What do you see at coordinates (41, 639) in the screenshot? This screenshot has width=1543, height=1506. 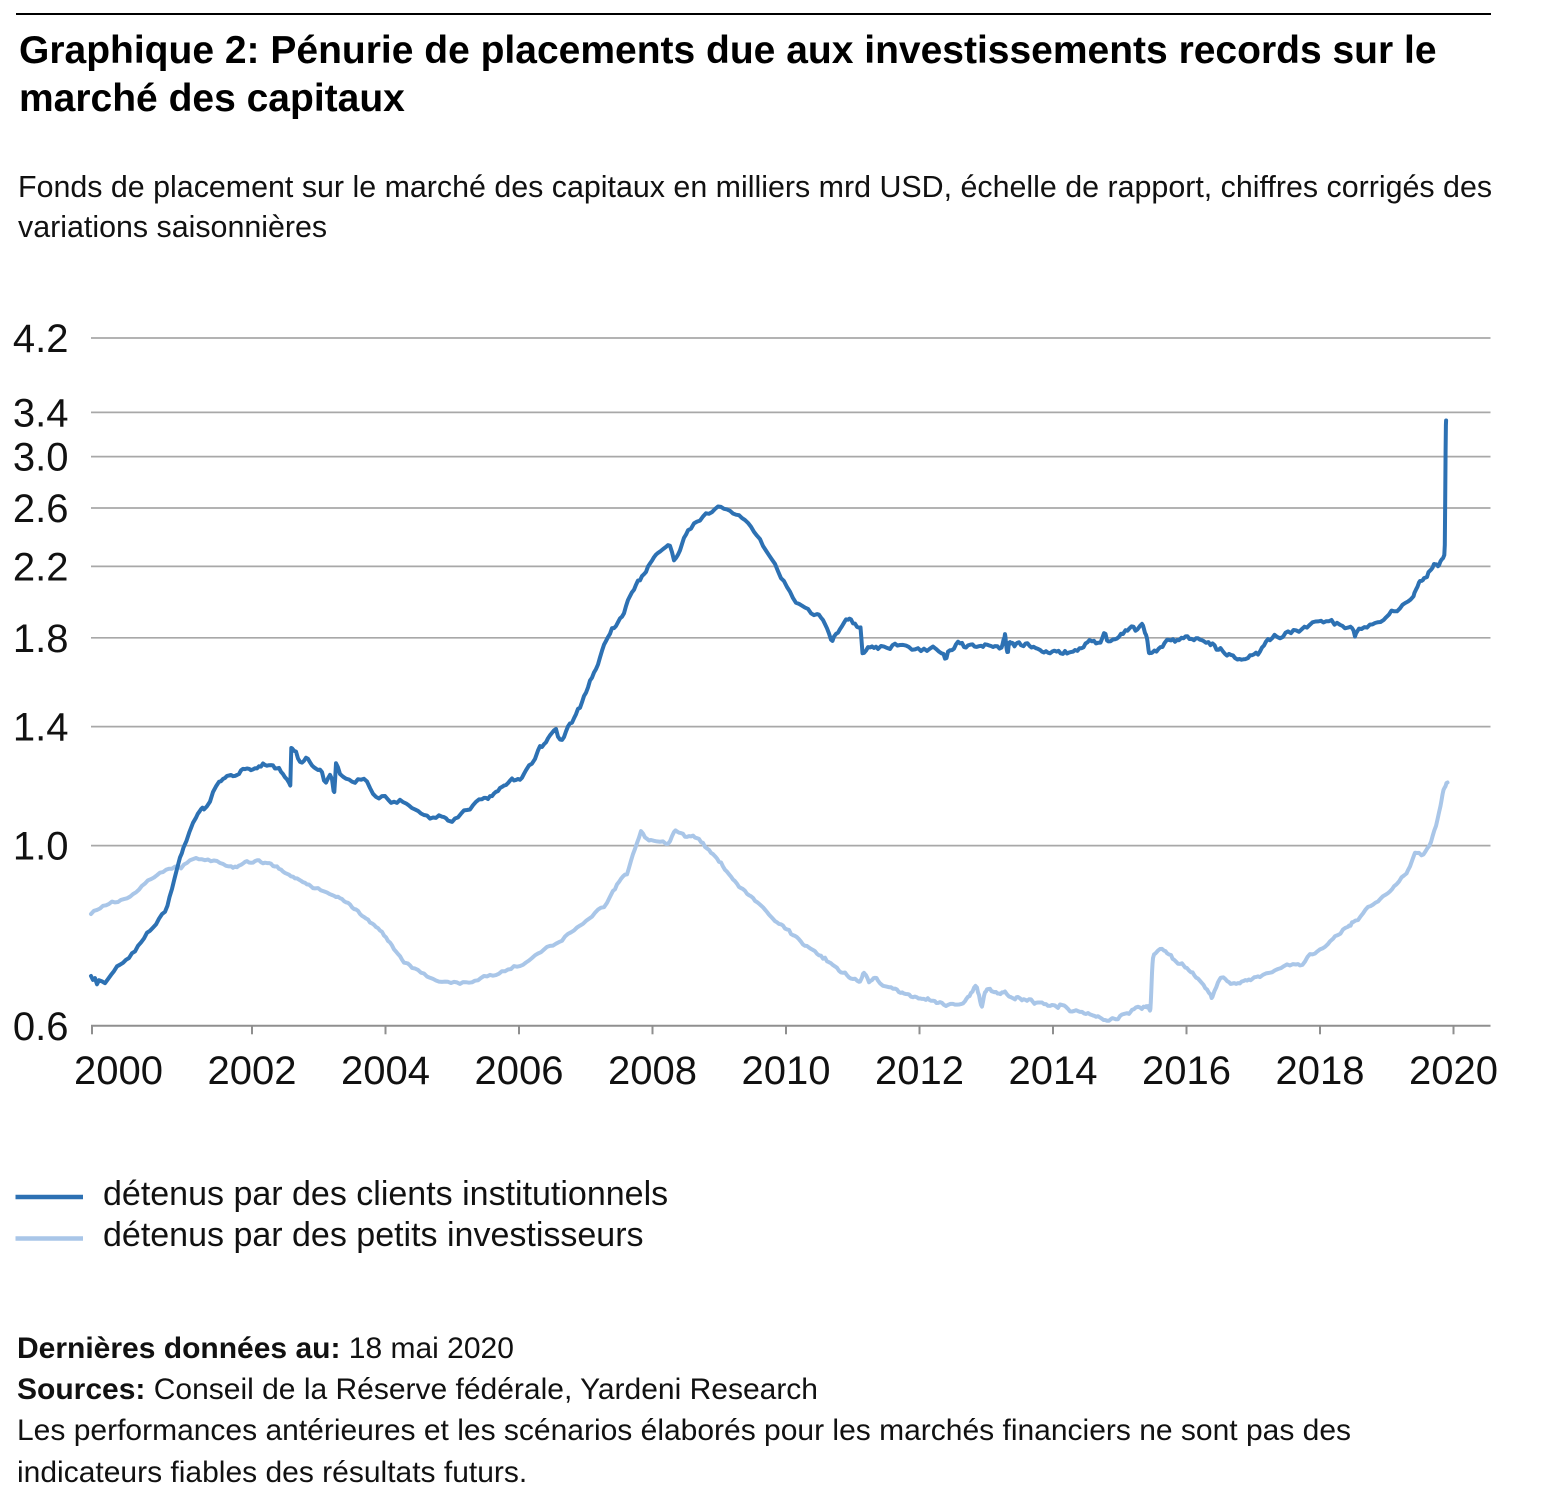 I see `svg-text: 1.8` at bounding box center [41, 639].